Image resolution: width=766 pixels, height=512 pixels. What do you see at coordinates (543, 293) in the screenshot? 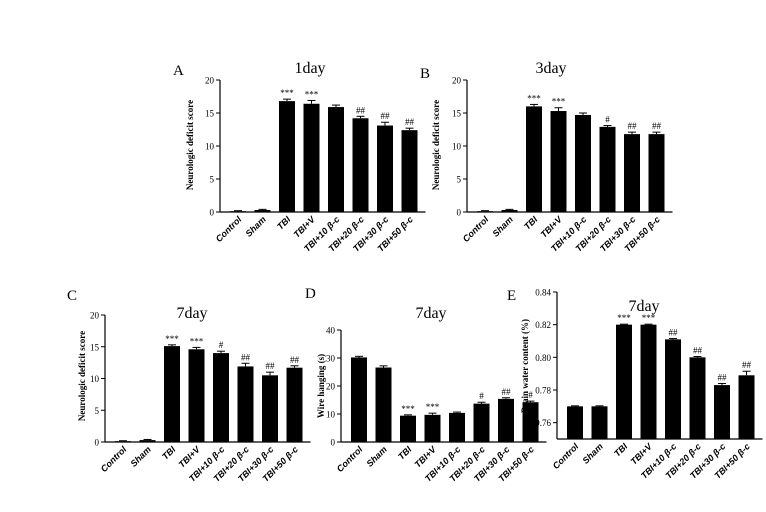
I see `y-tick-label: 0.84` at bounding box center [543, 293].